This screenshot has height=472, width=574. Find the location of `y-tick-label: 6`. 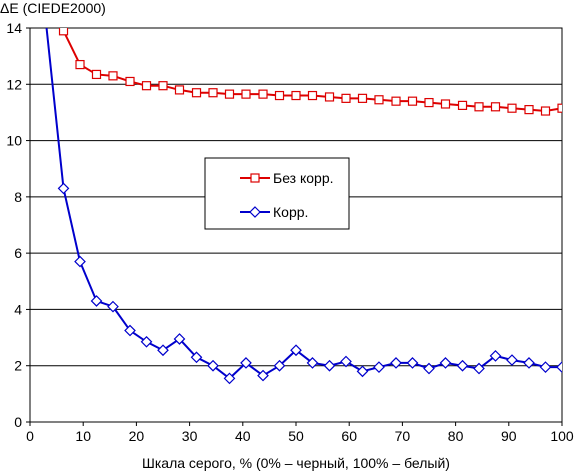

y-tick-label: 6 is located at coordinates (18, 253).